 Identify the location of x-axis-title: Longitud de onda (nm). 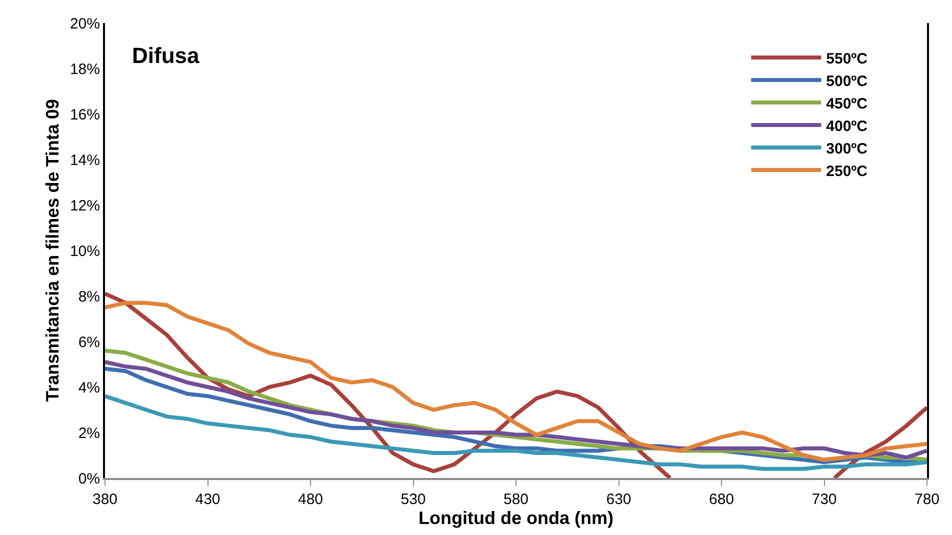
(516, 518).